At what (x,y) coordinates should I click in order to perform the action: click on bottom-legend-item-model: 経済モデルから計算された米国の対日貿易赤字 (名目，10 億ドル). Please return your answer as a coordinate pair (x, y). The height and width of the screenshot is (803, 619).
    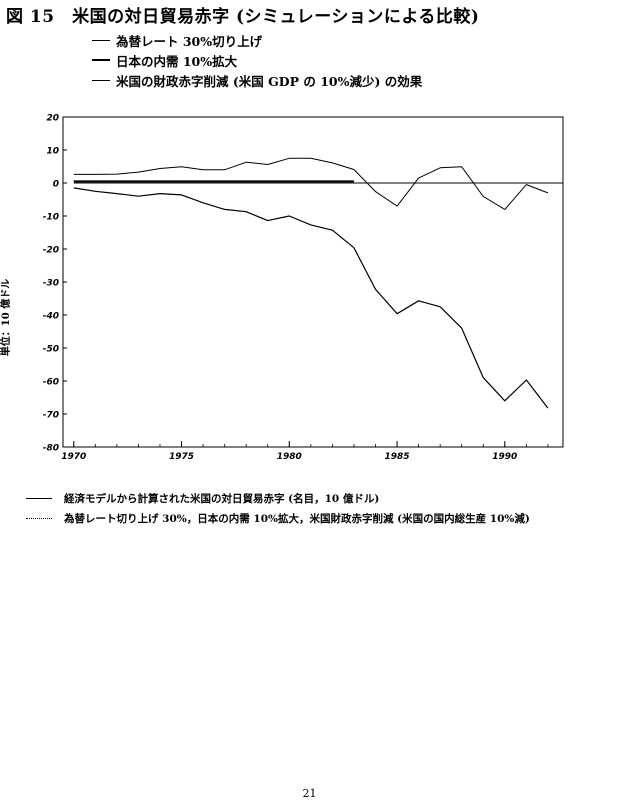
    Looking at the image, I should click on (278, 498).